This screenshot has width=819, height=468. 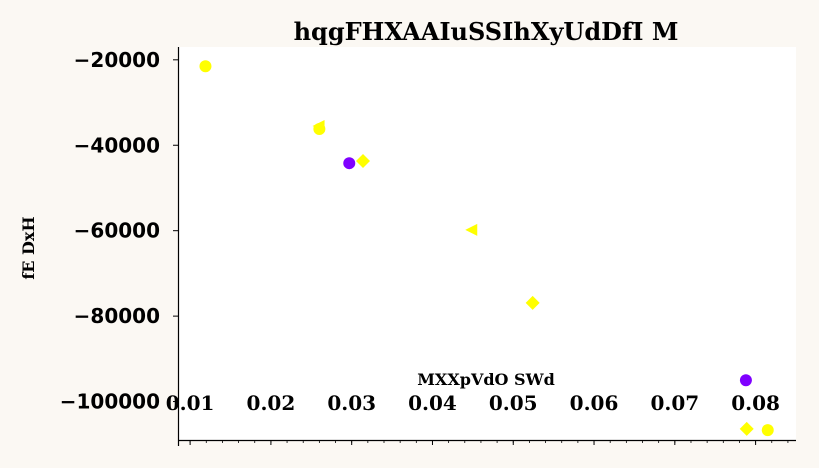 What do you see at coordinates (755, 403) in the screenshot?
I see `x-tick-label: 0.08` at bounding box center [755, 403].